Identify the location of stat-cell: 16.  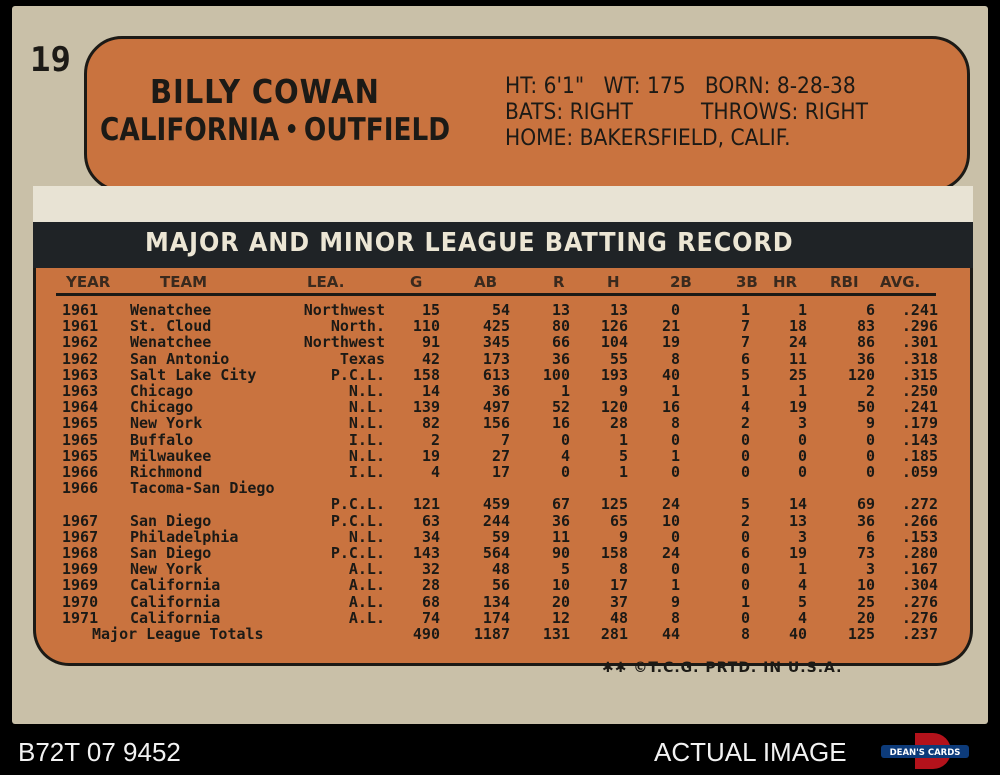
(560, 423).